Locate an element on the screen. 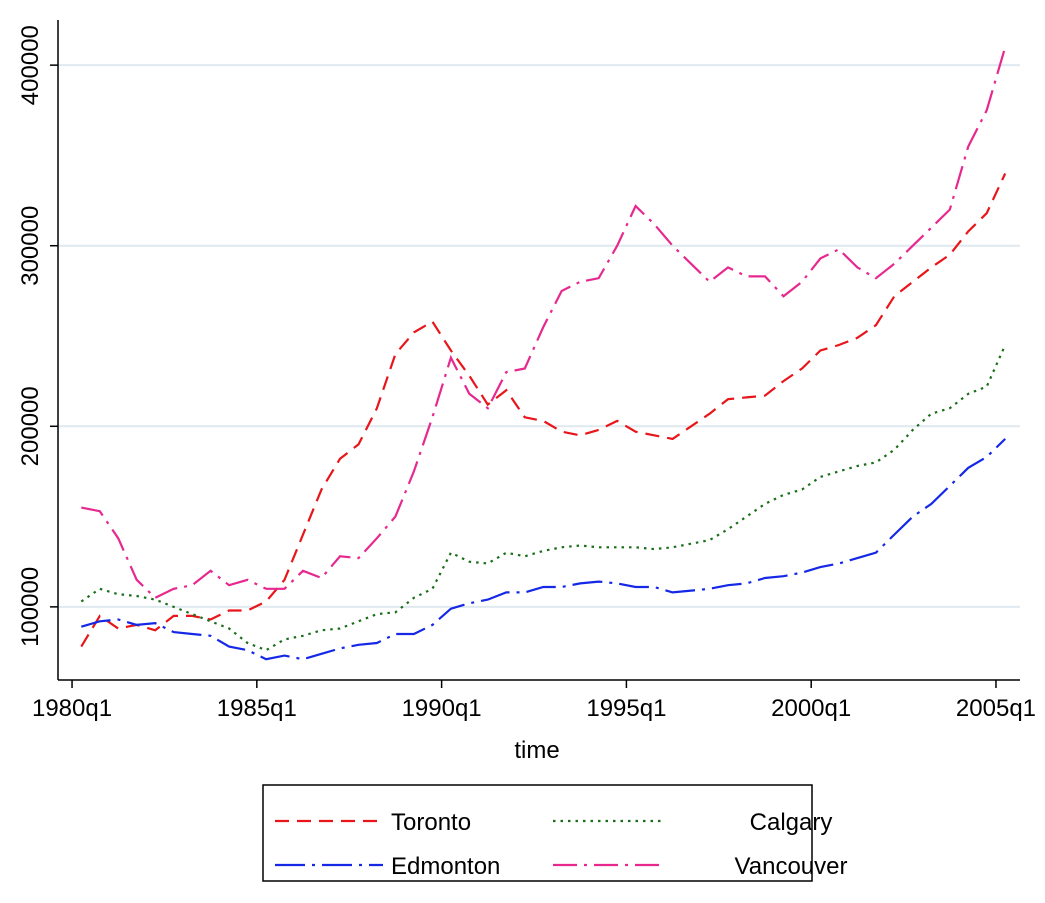 Image resolution: width=1045 pixels, height=903 pixels. y-tick-label: 300000 is located at coordinates (30, 246).